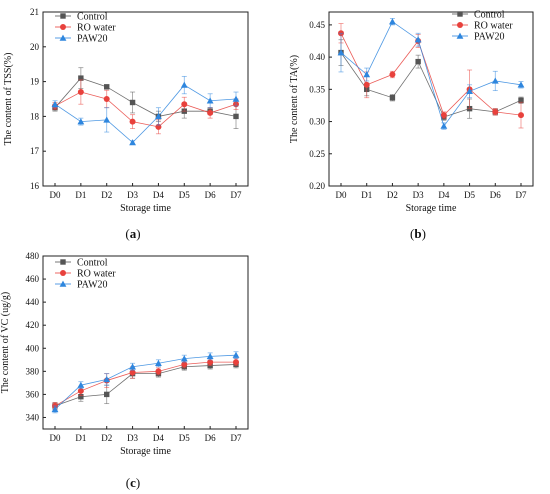 Image resolution: width=550 pixels, height=494 pixels. What do you see at coordinates (35, 47) in the screenshot?
I see `y-tick-label: 20` at bounding box center [35, 47].